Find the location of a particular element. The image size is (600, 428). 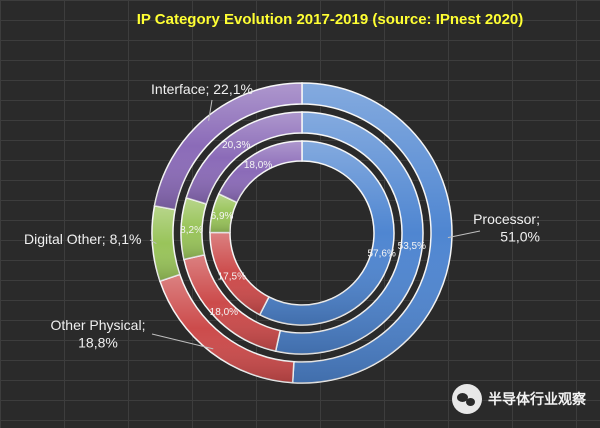

middle-ring-label-interface: 20,3% is located at coordinates (236, 145).